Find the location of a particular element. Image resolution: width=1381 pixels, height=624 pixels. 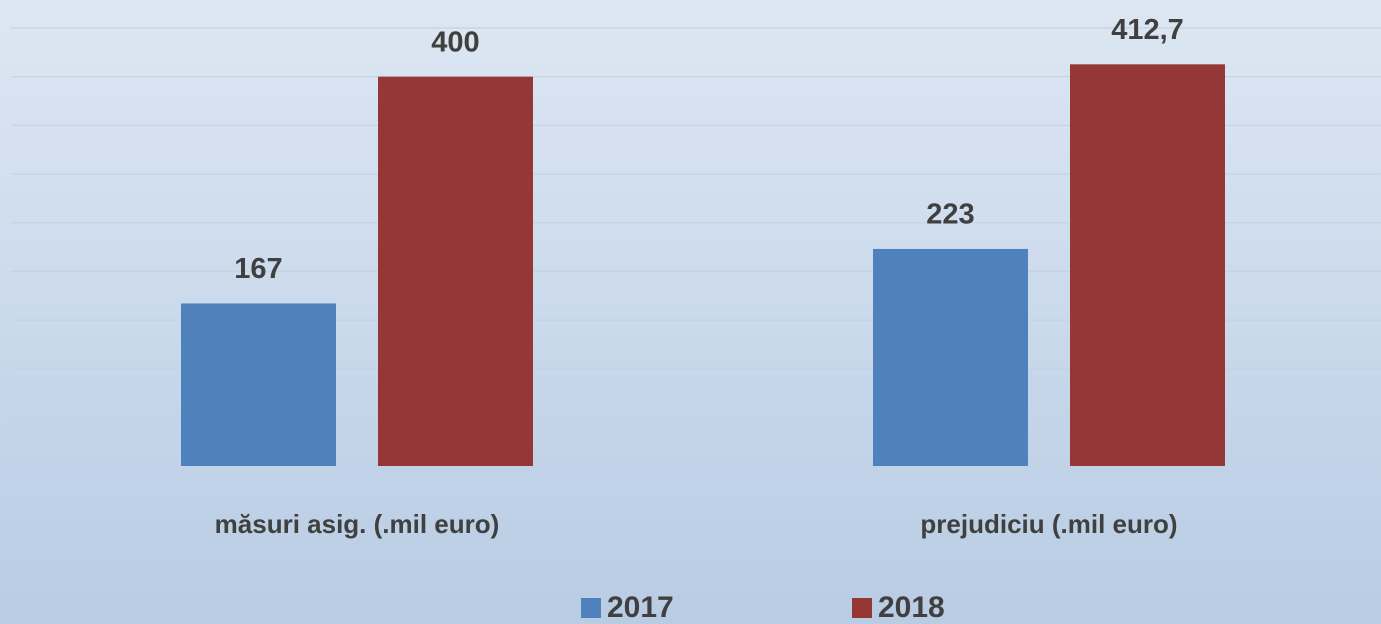

data-label: 412,7 is located at coordinates (1147, 30).